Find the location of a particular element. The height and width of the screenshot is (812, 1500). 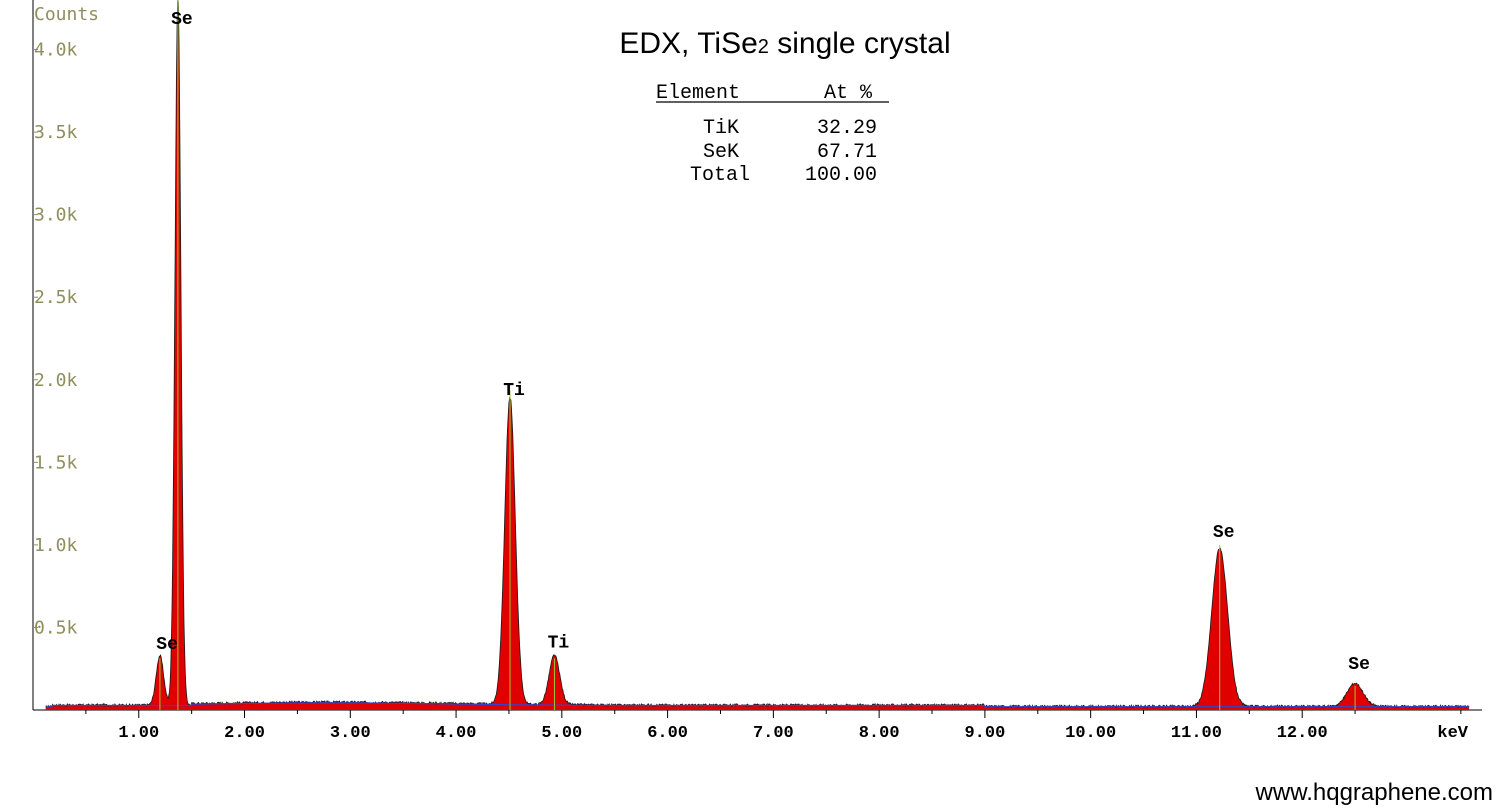

table-header-at-percent: At % is located at coordinates (848, 93).